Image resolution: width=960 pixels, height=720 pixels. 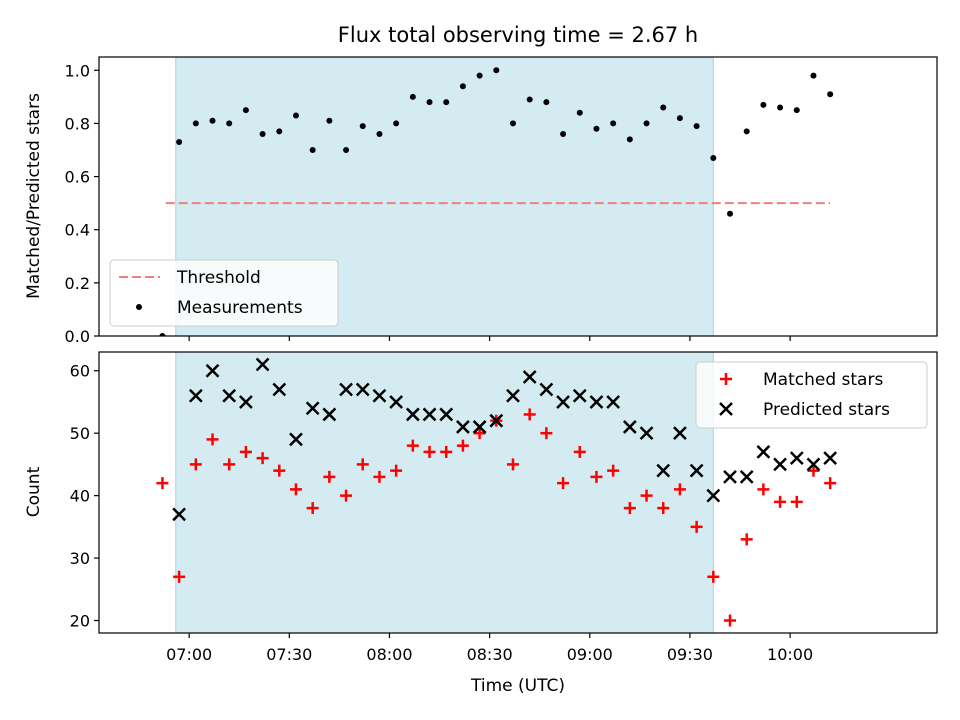 What do you see at coordinates (77, 336) in the screenshot?
I see `y-tick-label: 0.0` at bounding box center [77, 336].